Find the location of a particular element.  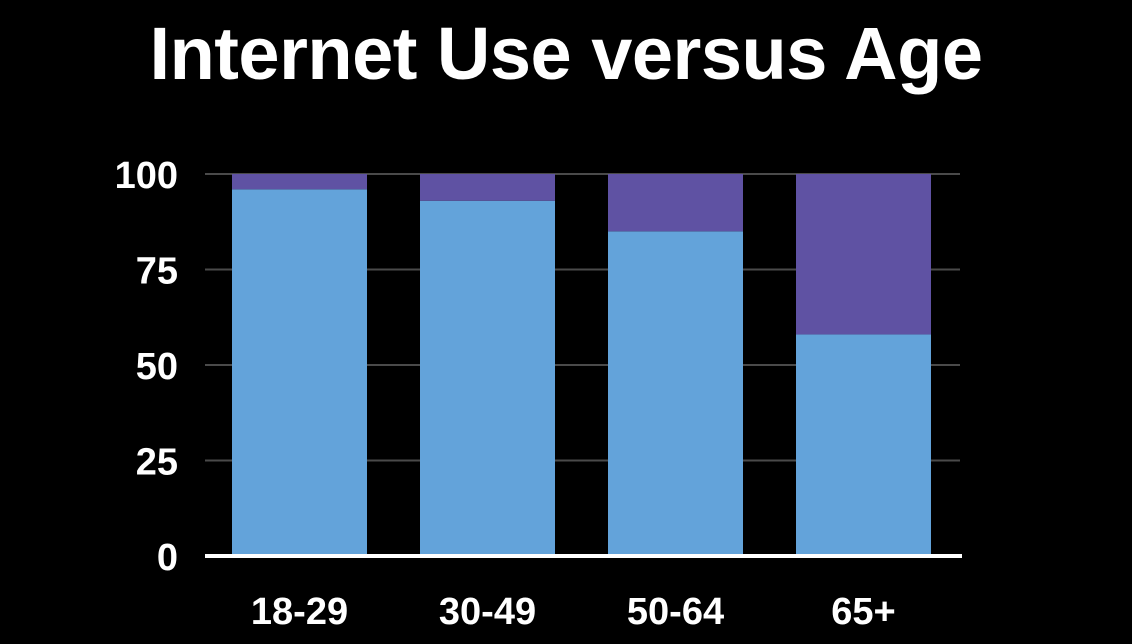

x-tick-label: 18-29 is located at coordinates (299, 612).